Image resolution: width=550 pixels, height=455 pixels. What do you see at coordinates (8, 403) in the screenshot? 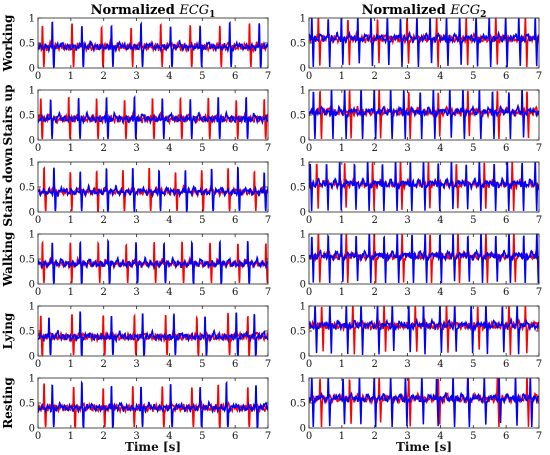
I see `row-label-resting: Resting` at bounding box center [8, 403].